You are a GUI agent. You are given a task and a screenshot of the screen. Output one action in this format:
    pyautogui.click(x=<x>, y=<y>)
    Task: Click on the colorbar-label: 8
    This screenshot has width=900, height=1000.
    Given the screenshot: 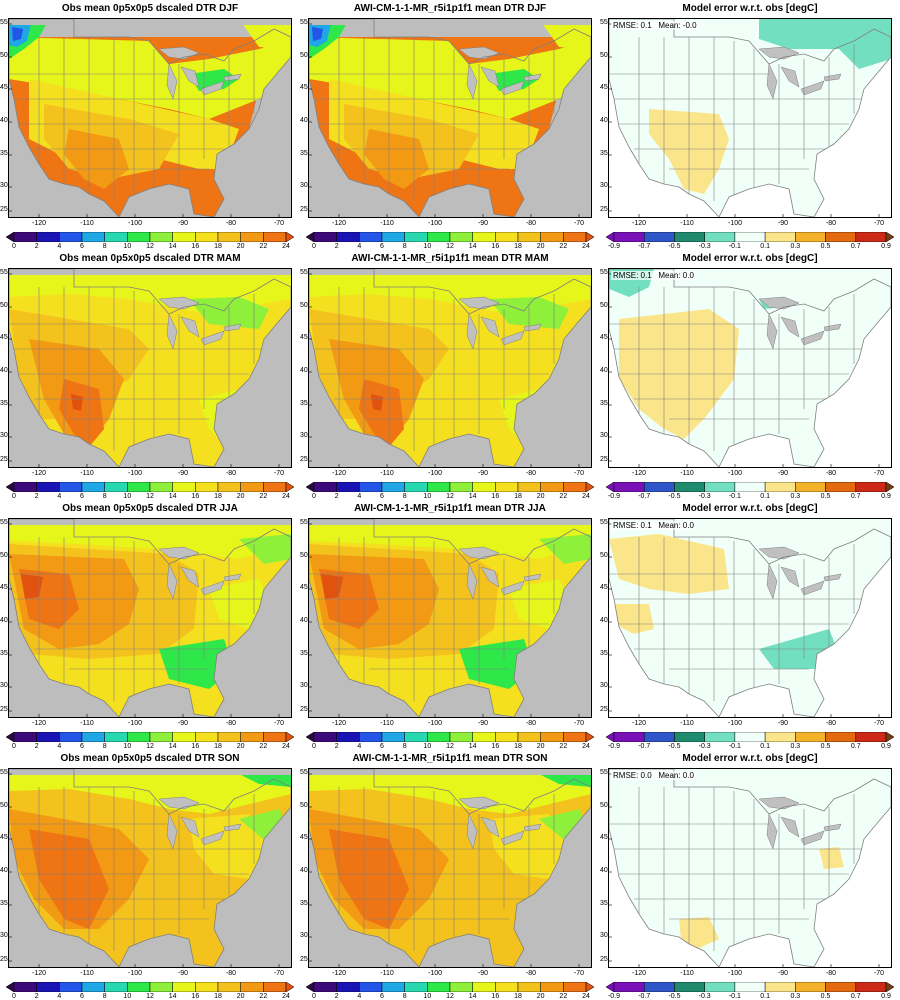 What is the action you would take?
    pyautogui.click(x=404, y=496)
    